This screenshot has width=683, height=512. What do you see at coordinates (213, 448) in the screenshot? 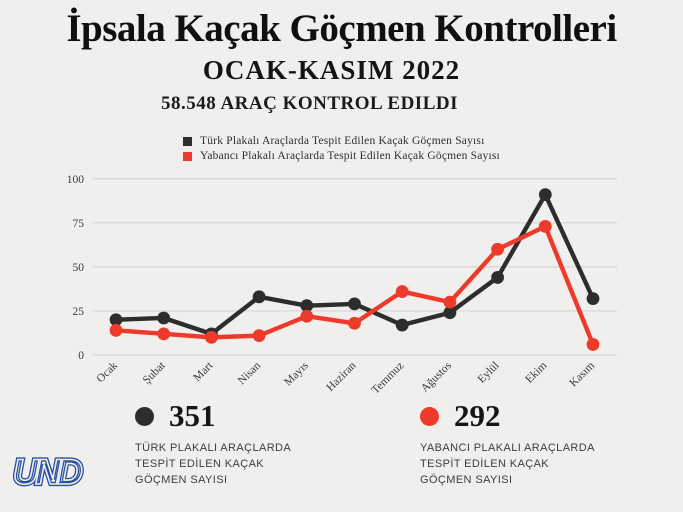
I see `stat-turk-desc-line1: TÜRK PLAKALI ARAÇLARDA` at bounding box center [213, 448].